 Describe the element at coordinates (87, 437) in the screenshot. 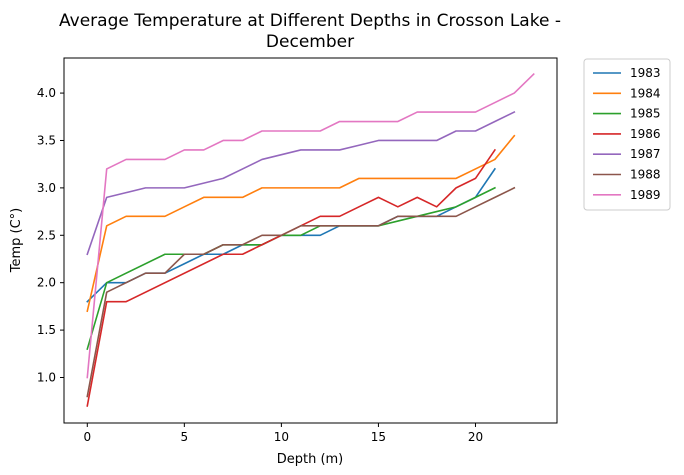

I see `x-tick-label: 0` at that location.